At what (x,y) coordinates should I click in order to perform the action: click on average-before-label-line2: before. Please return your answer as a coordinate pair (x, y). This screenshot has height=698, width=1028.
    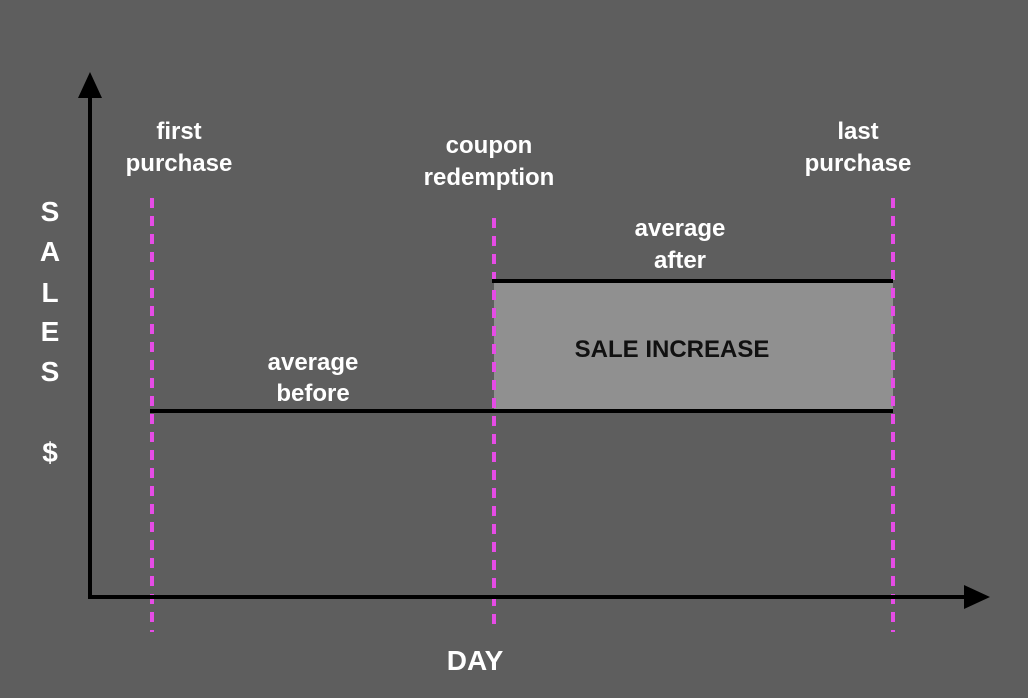
    Looking at the image, I should click on (312, 393).